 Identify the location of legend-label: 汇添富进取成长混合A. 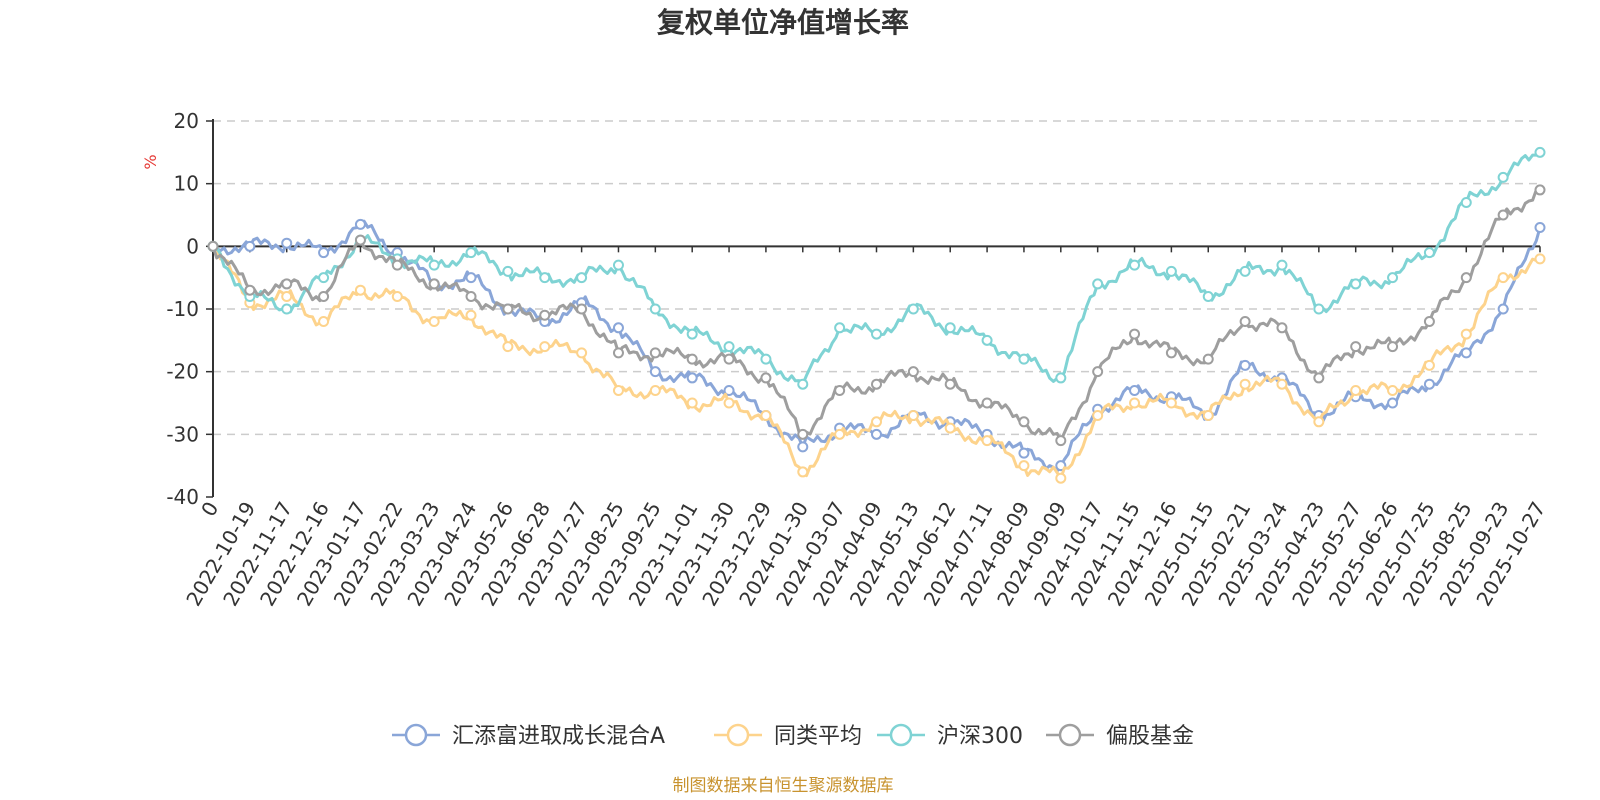
(558, 736).